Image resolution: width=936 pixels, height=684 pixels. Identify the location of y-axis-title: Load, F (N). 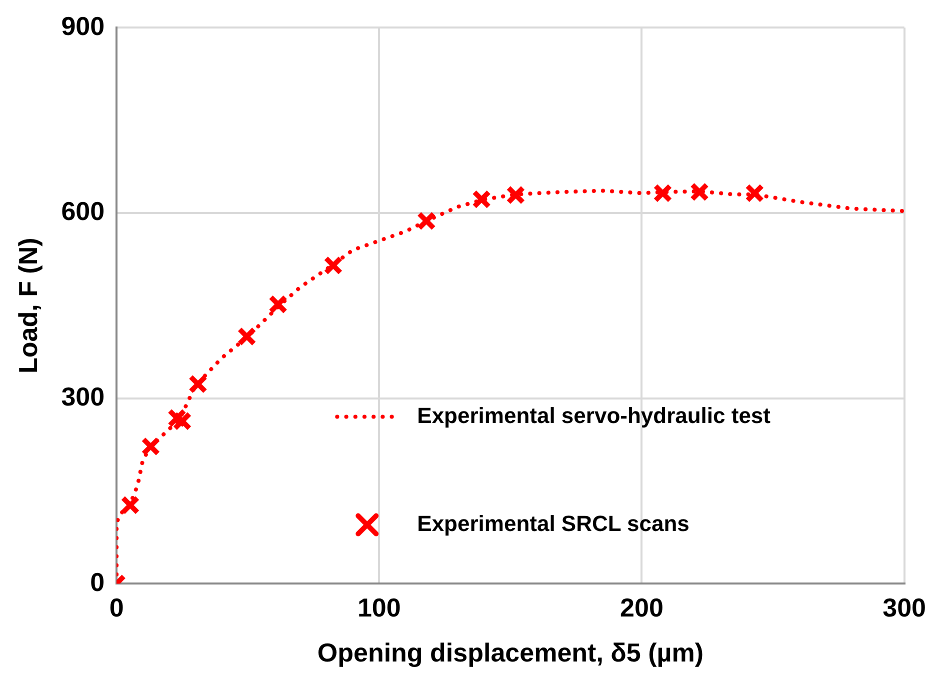
(27, 306).